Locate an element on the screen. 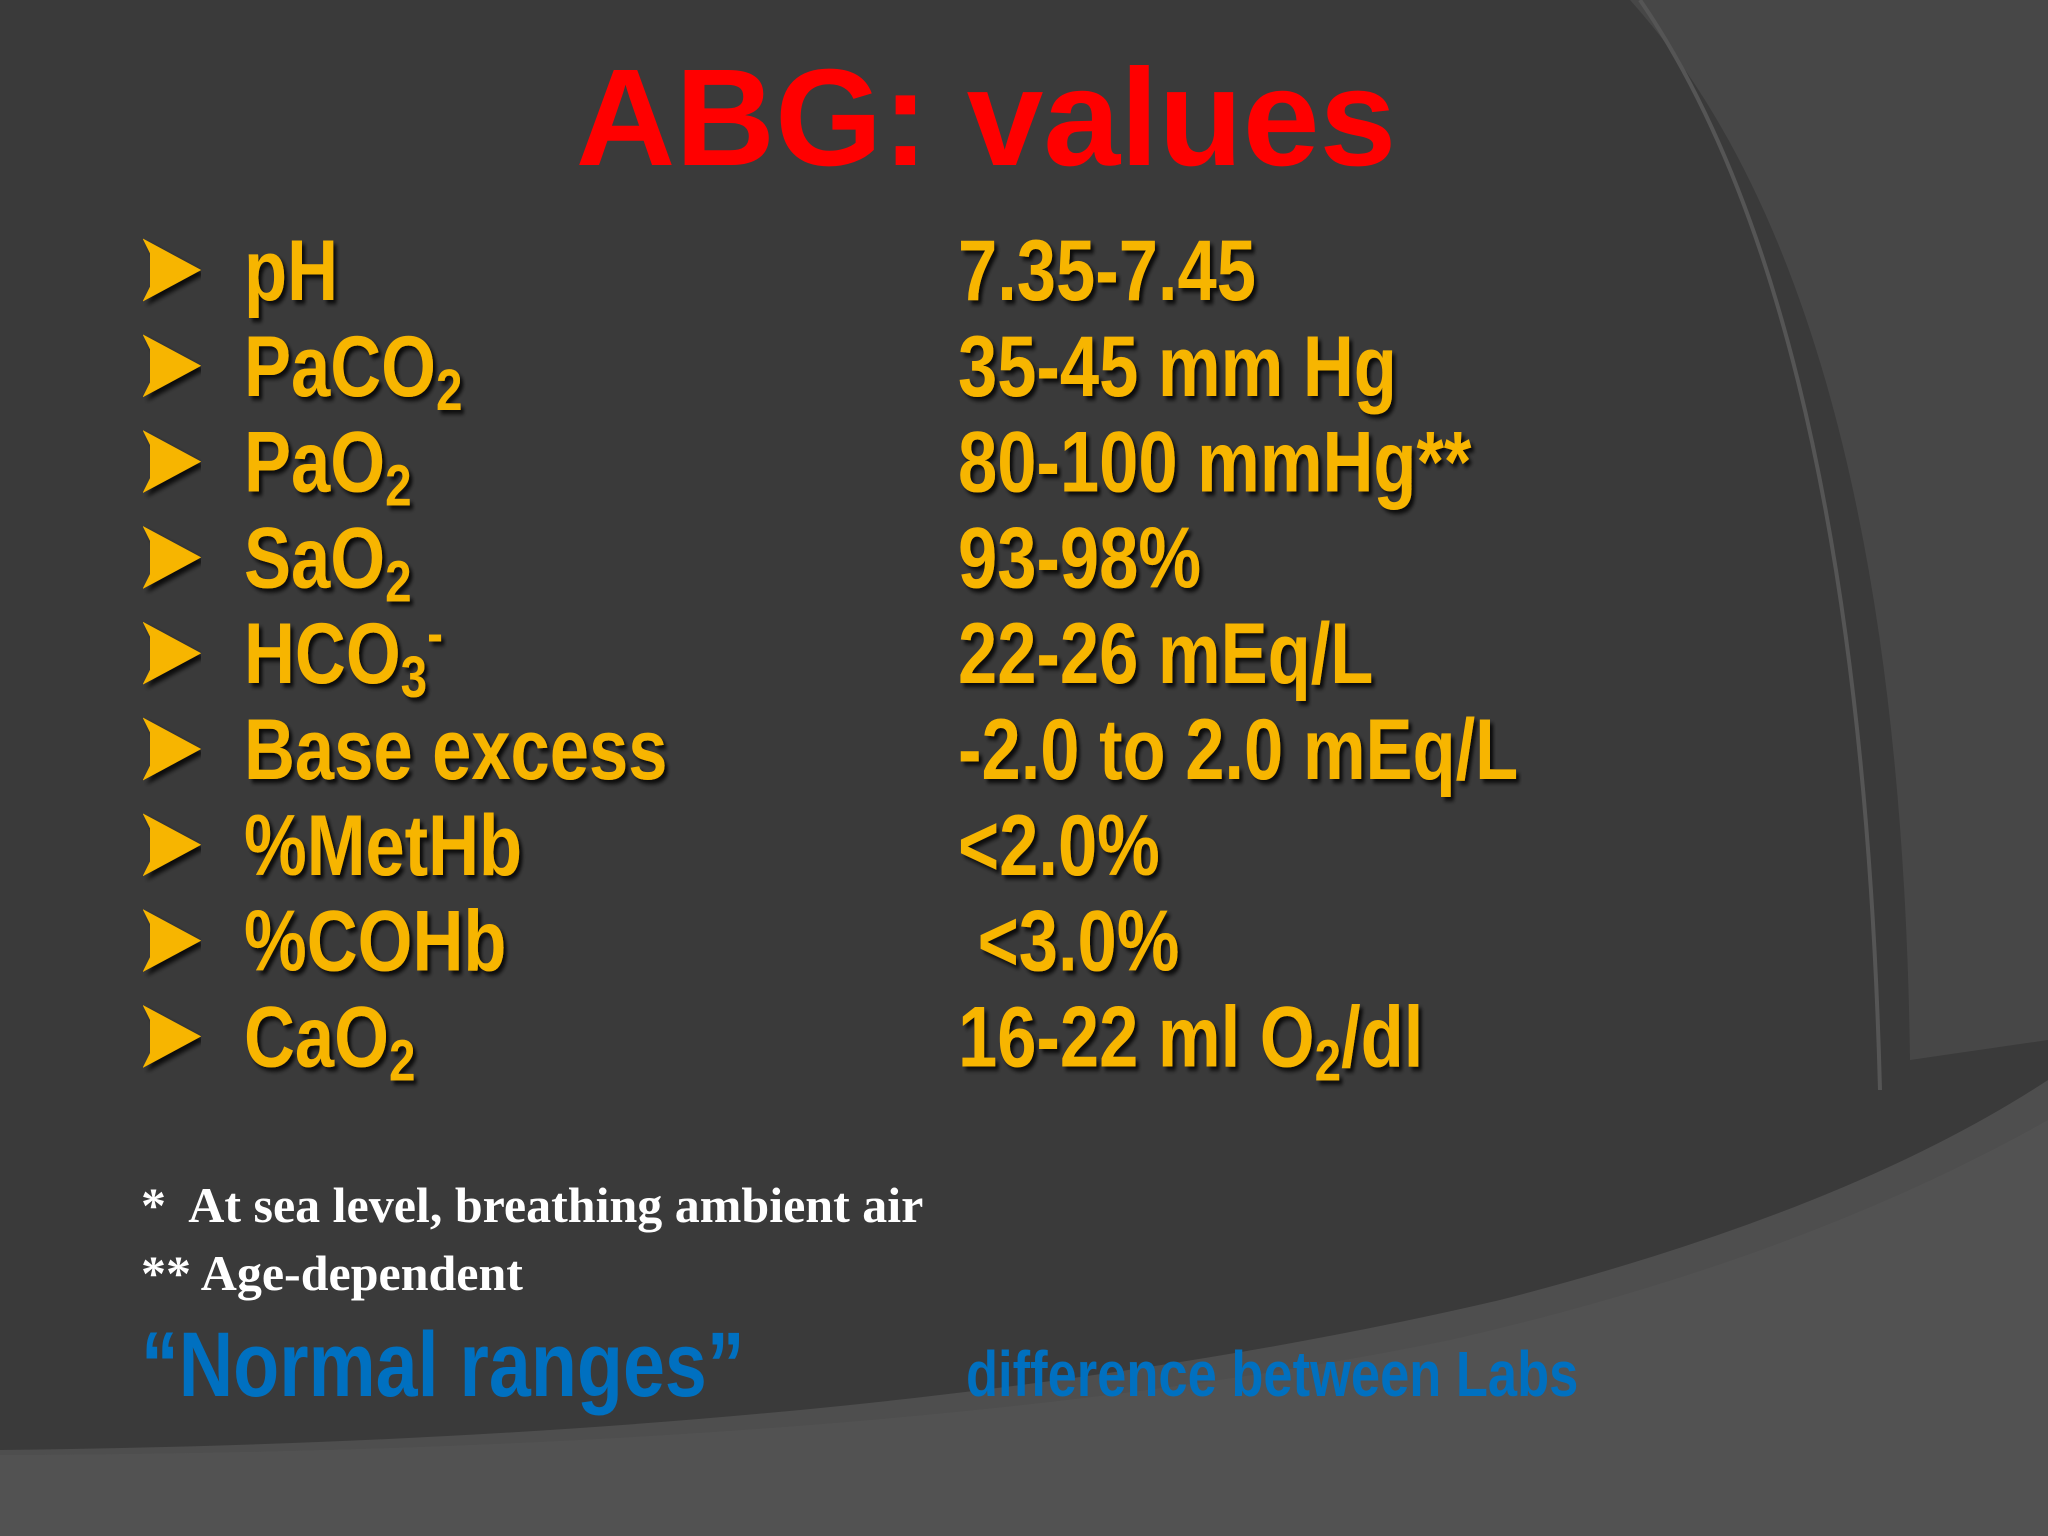 This screenshot has height=1536, width=2048. row-label: Base excess is located at coordinates (455, 749).